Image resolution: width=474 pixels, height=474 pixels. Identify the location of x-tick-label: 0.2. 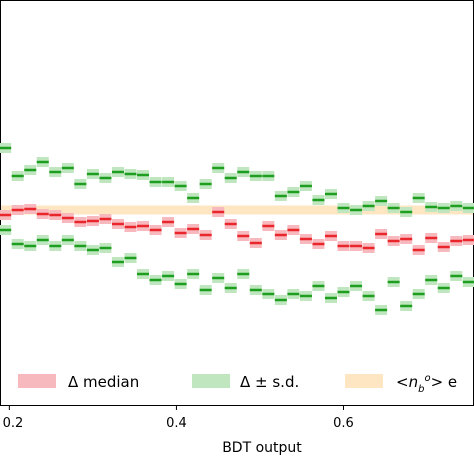
(13, 423).